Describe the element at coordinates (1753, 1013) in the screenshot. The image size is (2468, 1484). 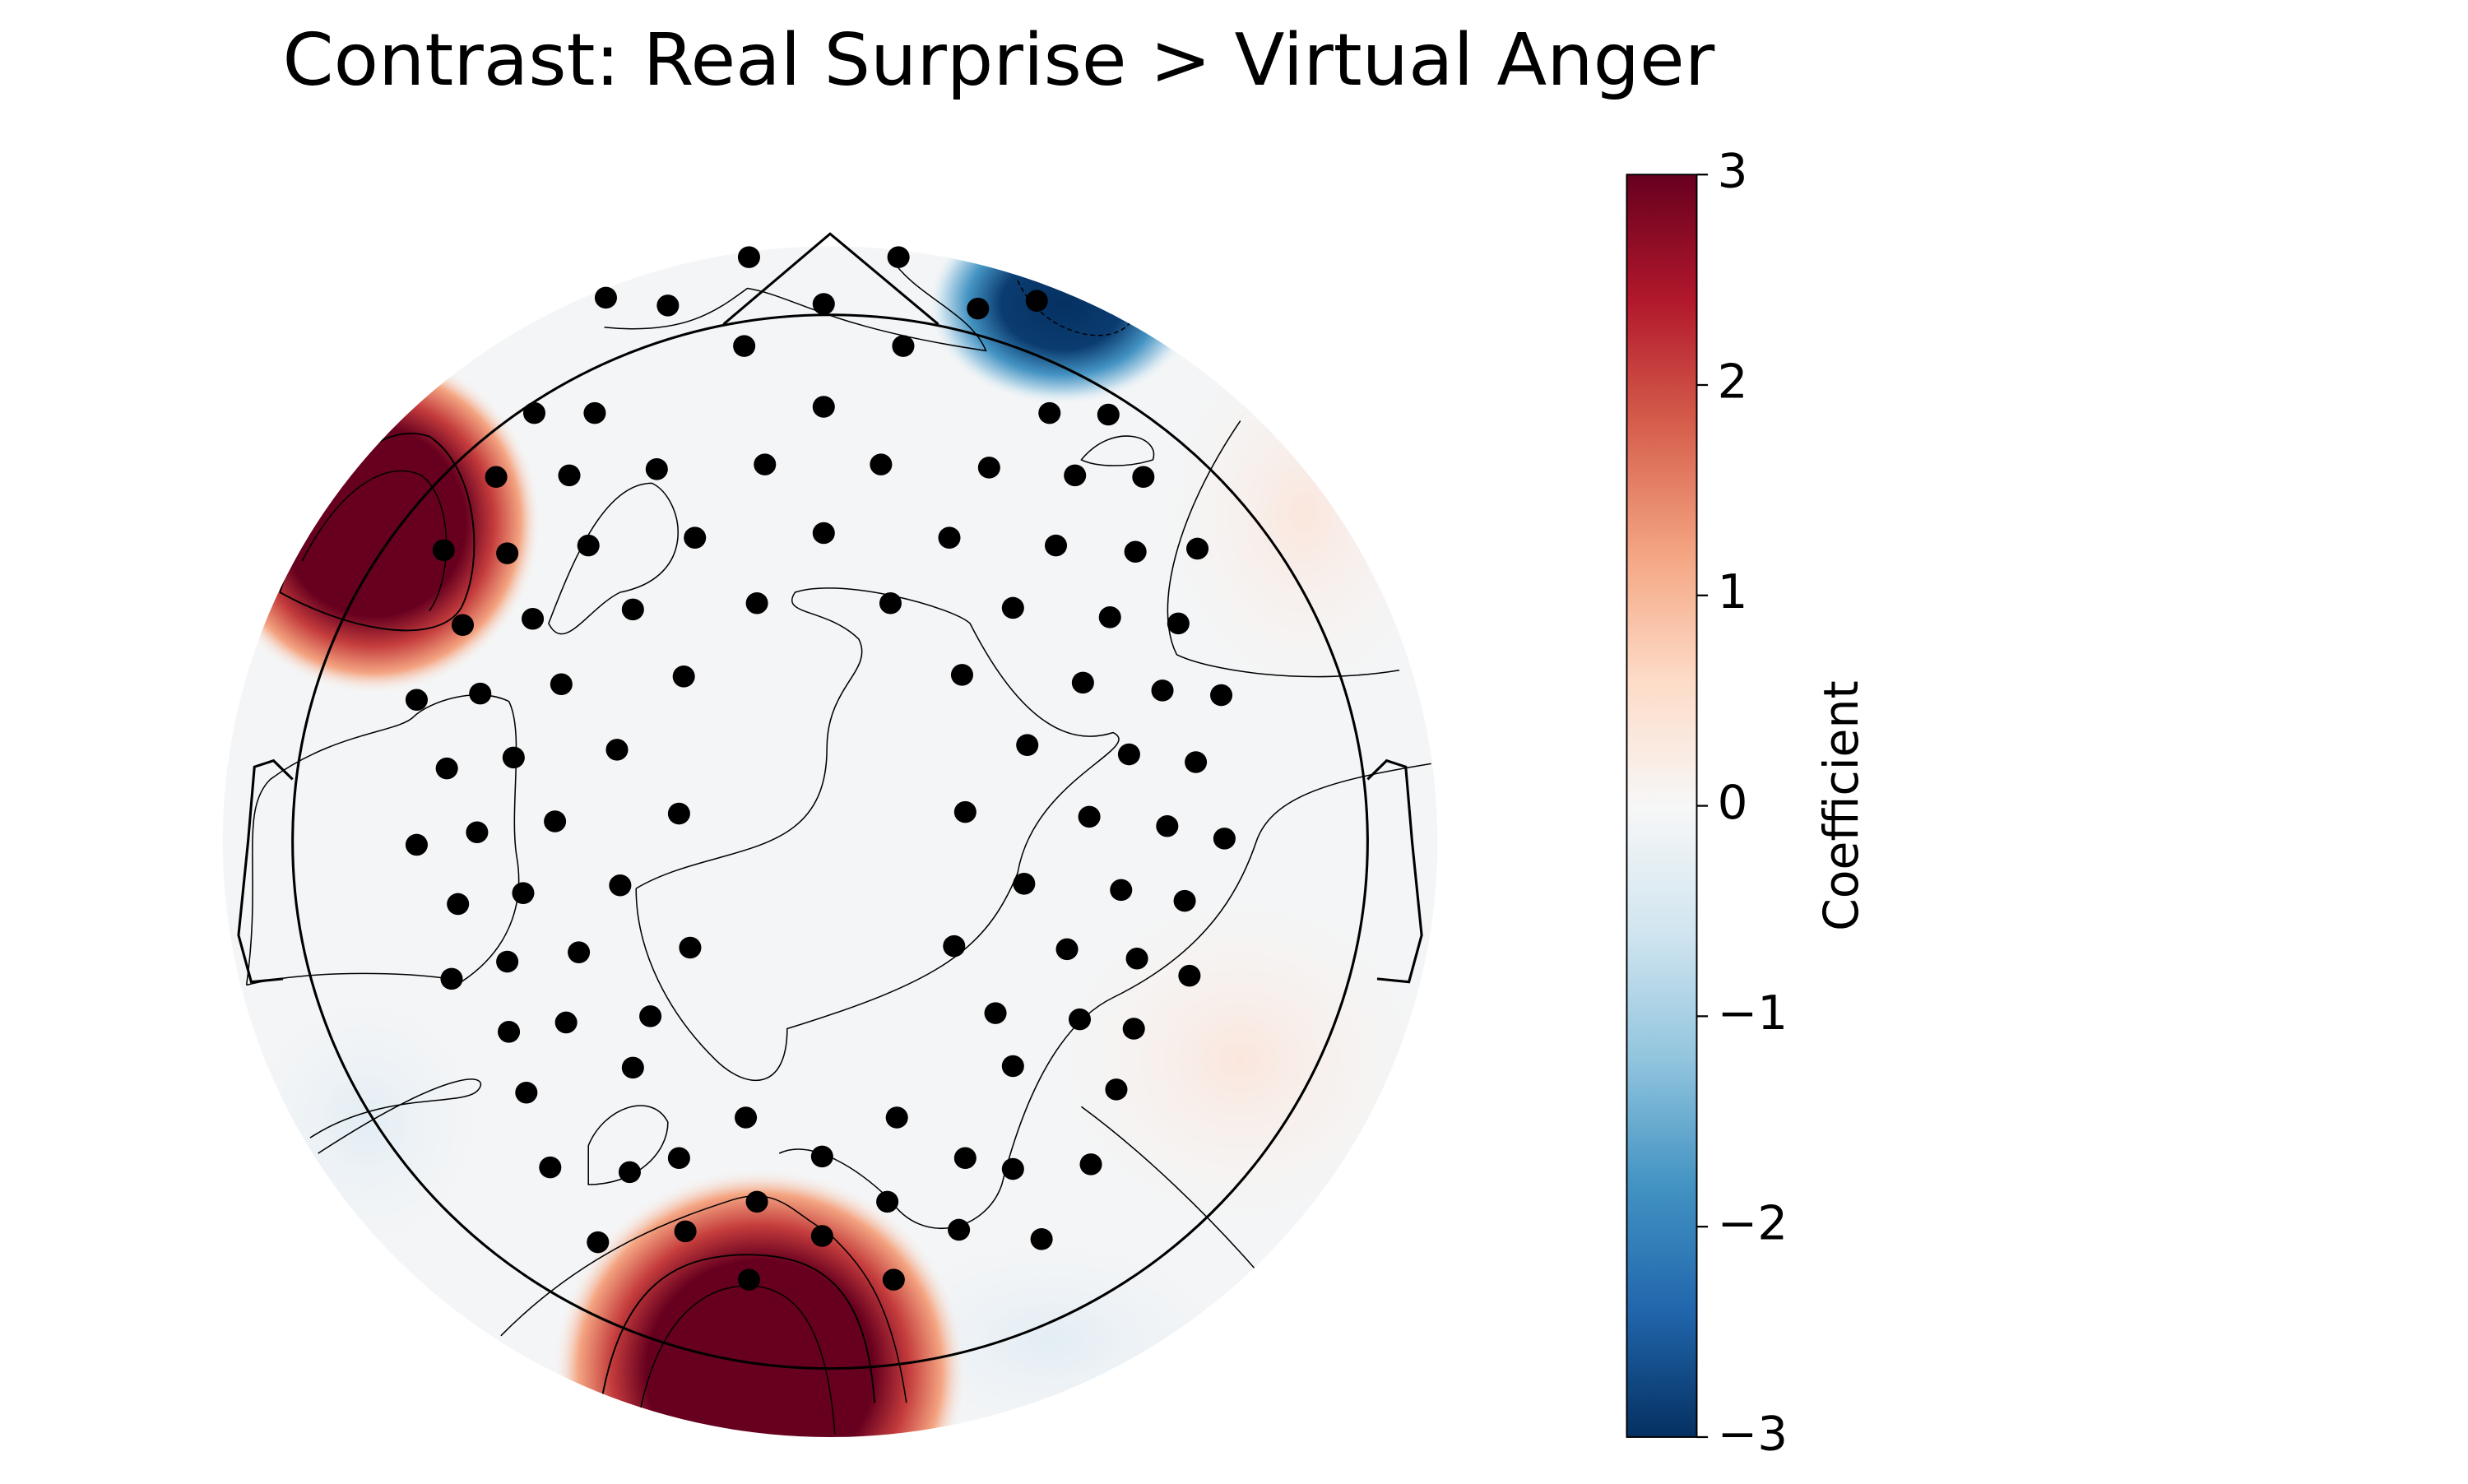
I see `colorbar-tick-label: −1` at that location.